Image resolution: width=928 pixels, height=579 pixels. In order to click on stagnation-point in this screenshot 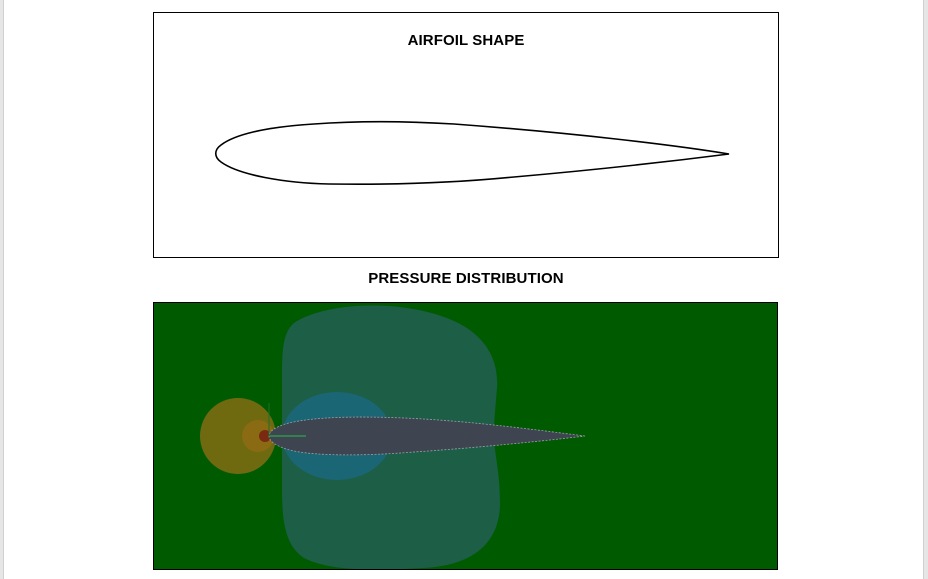, I will do `click(265, 436)`.